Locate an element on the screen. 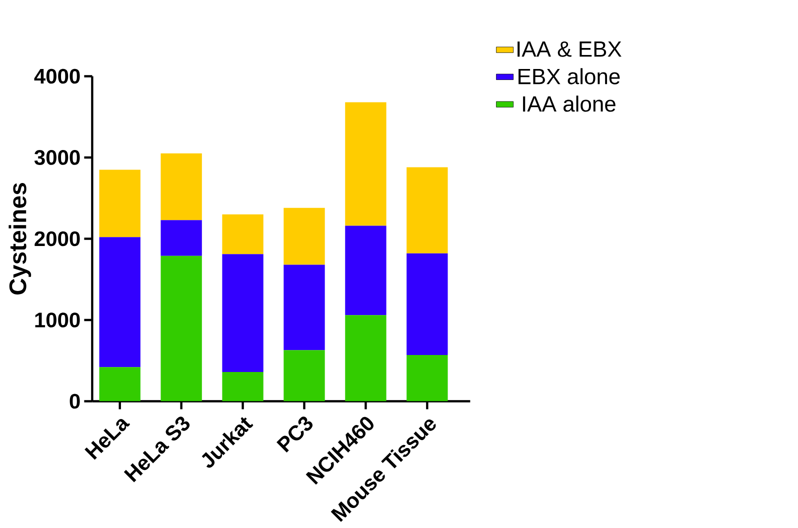  y-axis-title: Cysteines is located at coordinates (20, 238).